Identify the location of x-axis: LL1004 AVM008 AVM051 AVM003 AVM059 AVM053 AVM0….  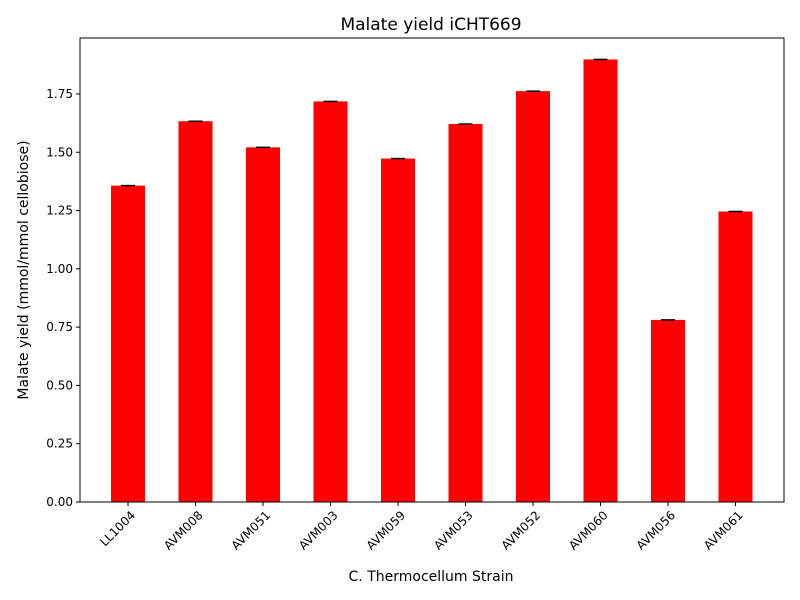
(421, 527).